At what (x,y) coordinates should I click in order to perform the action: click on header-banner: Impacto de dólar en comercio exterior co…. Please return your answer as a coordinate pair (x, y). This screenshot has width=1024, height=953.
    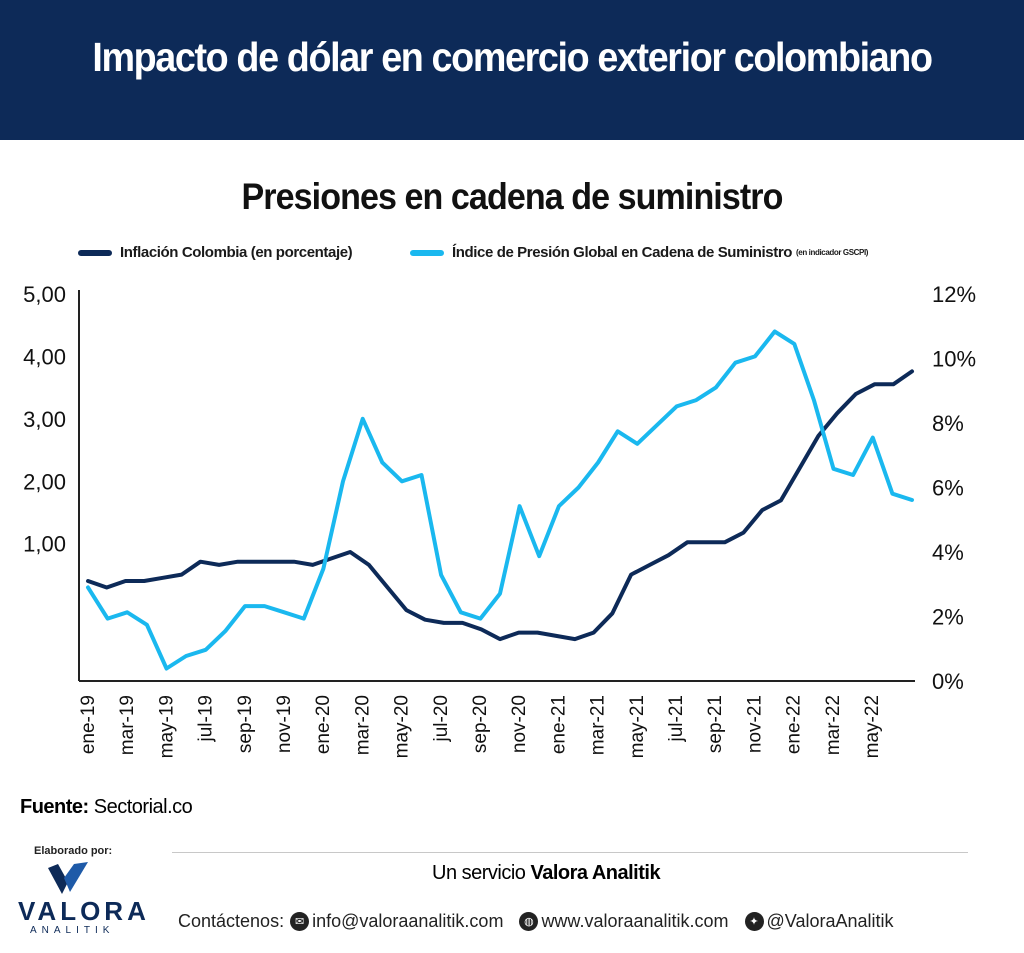
    Looking at the image, I should click on (512, 70).